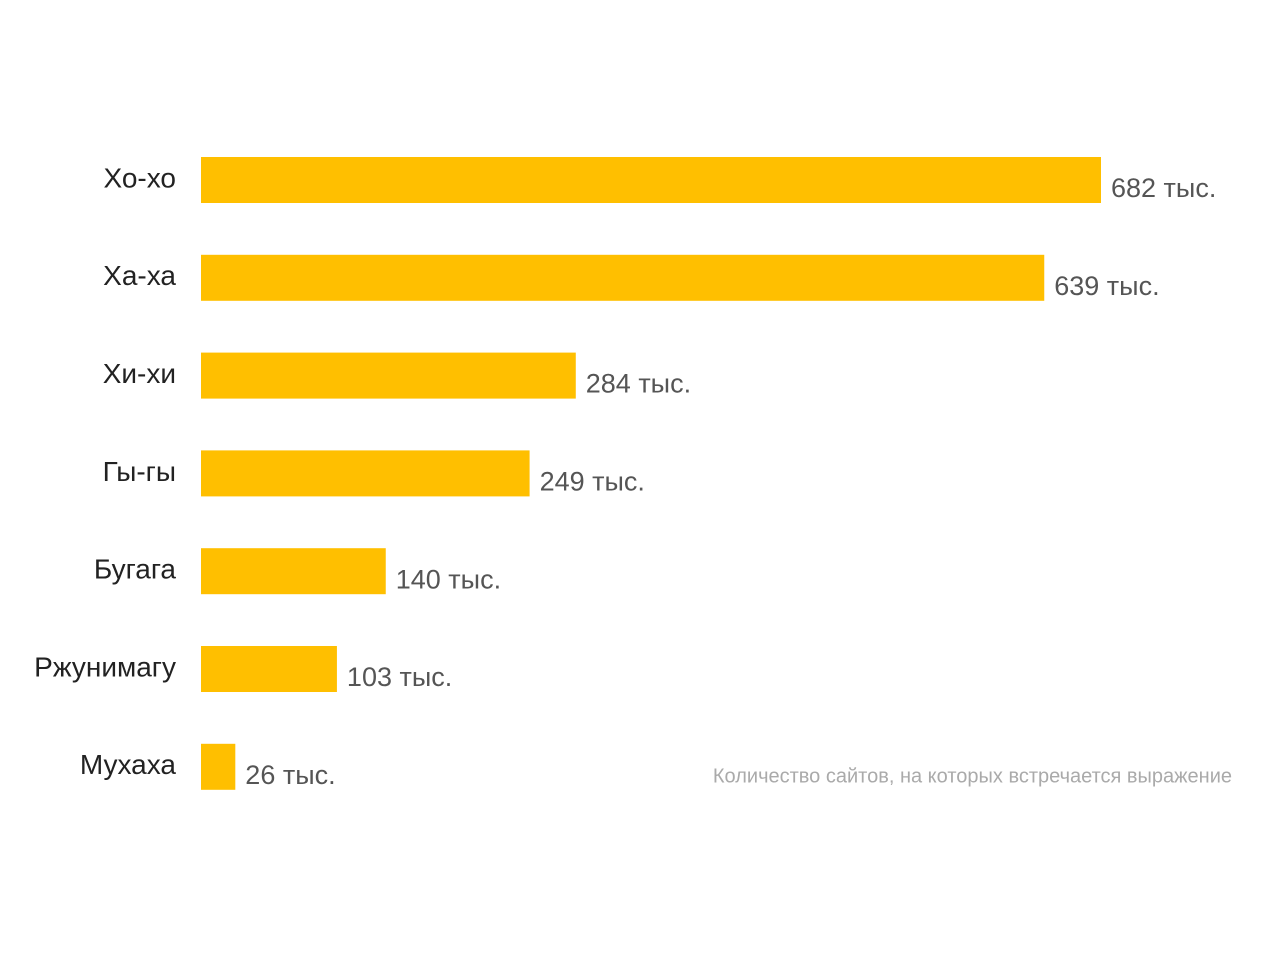 The width and height of the screenshot is (1280, 960). I want to click on value-label: 140 тыс., so click(448, 579).